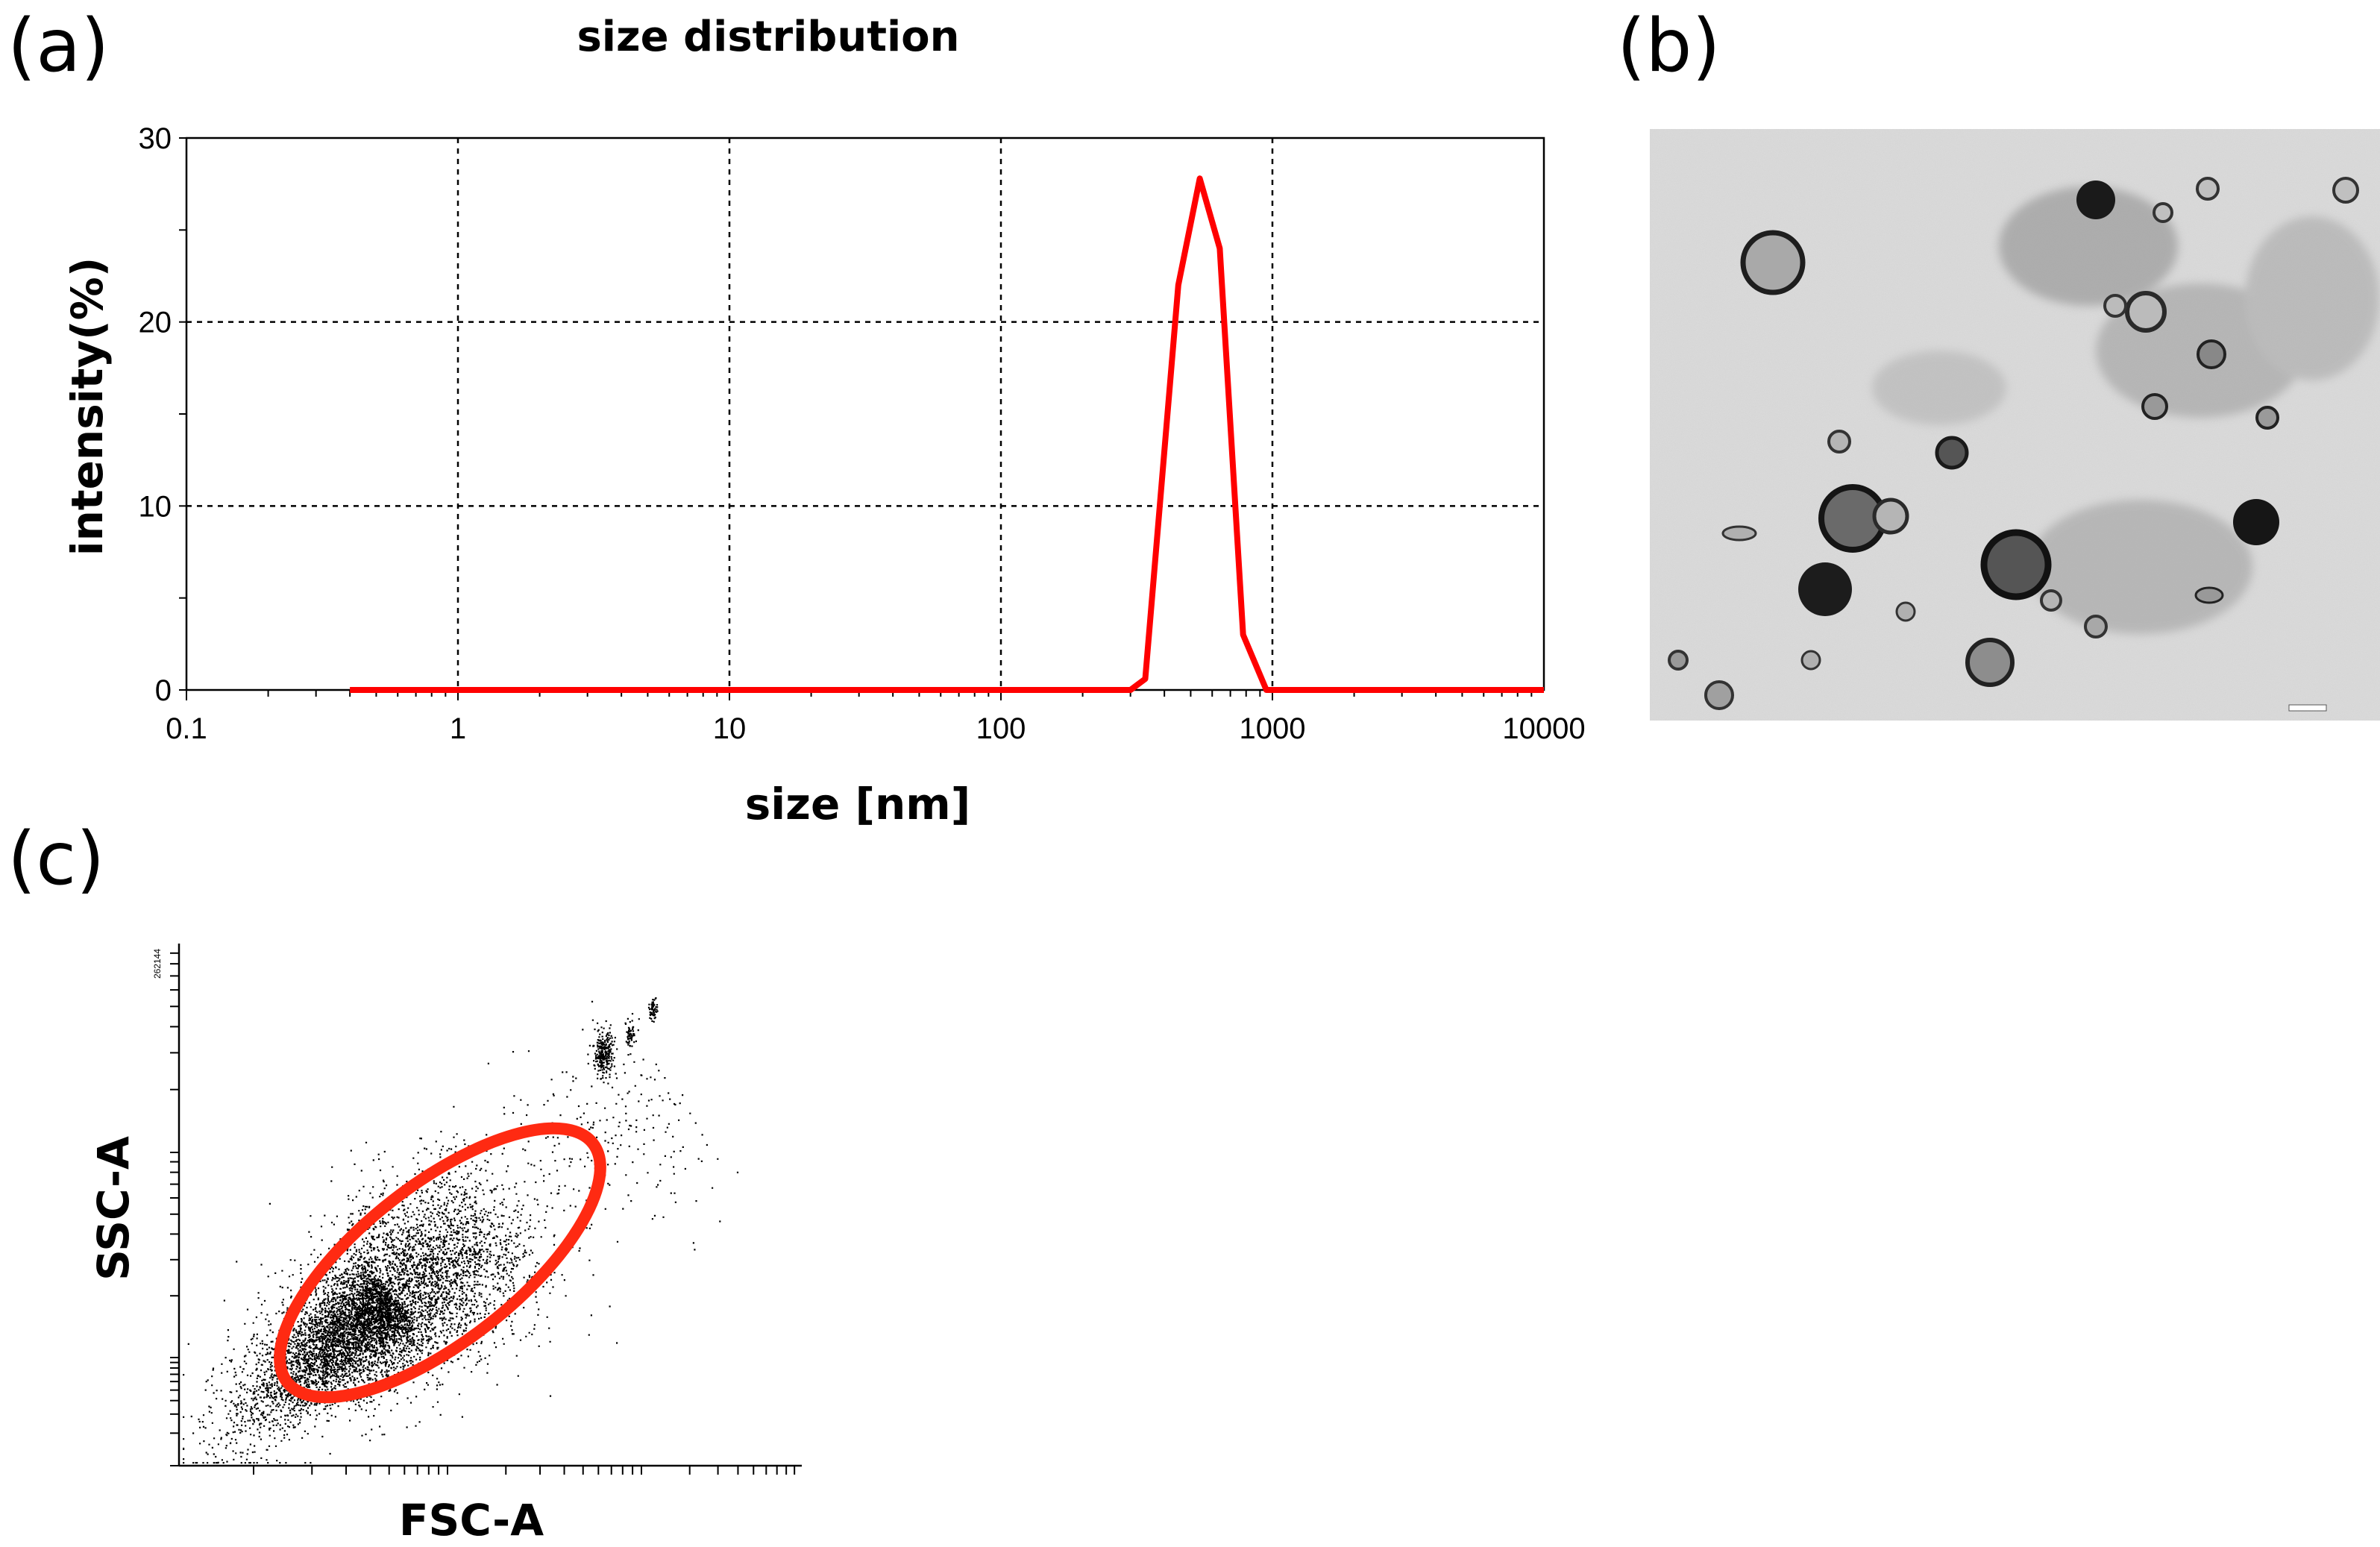  I want to click on panel-label-a: (a), so click(58, 46).